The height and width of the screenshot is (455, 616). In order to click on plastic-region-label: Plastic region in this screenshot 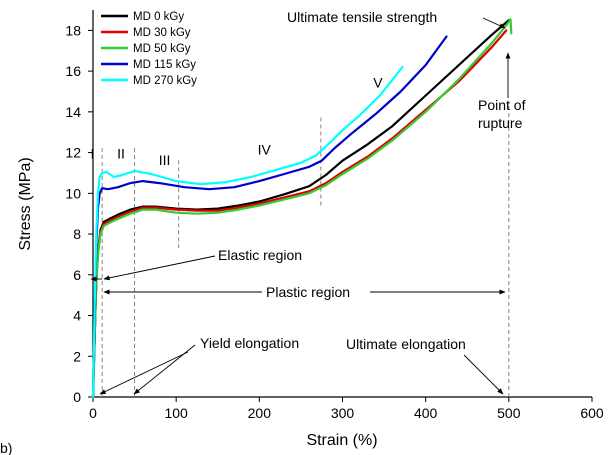, I will do `click(308, 292)`.